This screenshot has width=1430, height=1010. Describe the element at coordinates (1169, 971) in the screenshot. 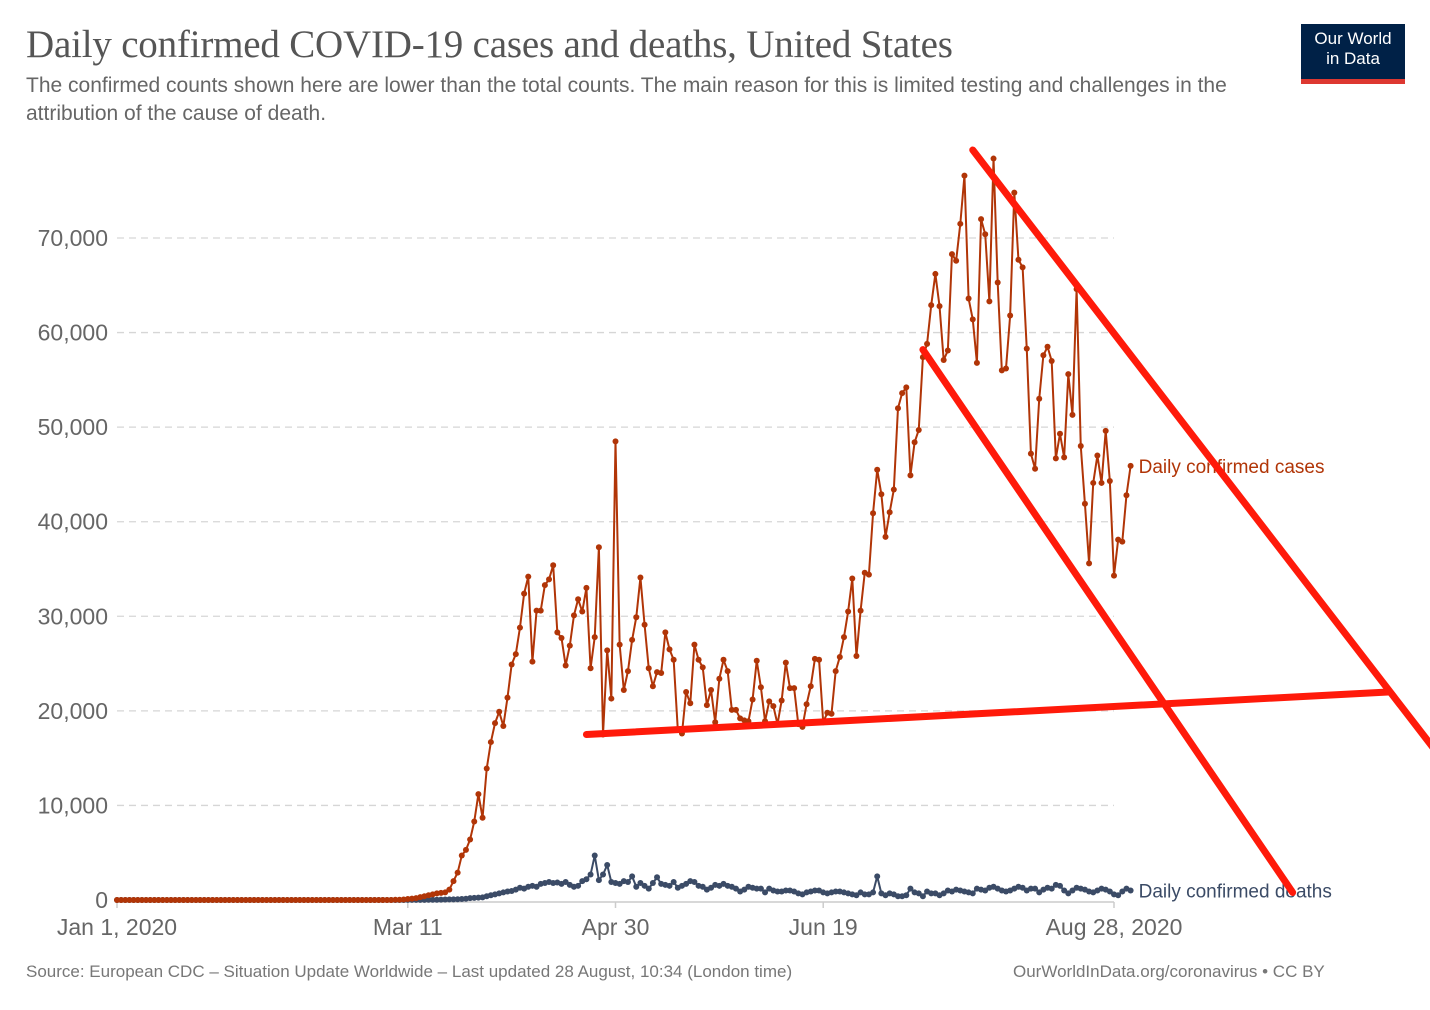

I see `credit-link: OurWorldInData.org/coronavirus • CC BY` at that location.